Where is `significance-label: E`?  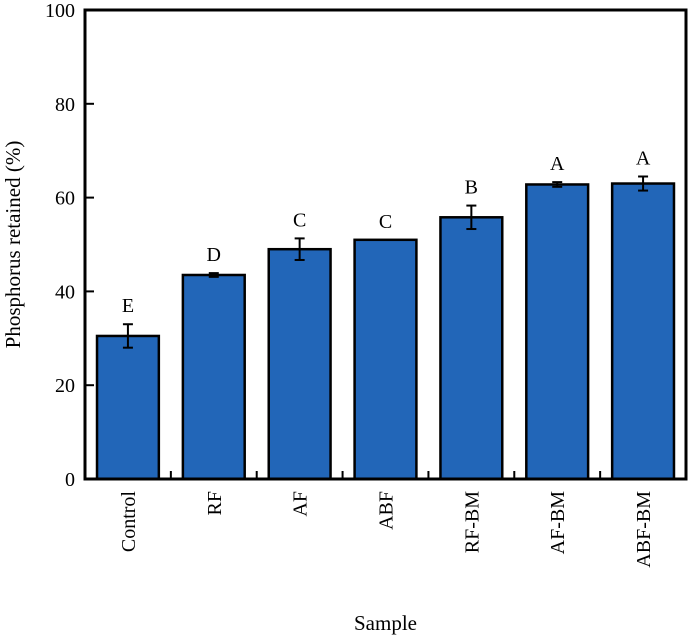 significance-label: E is located at coordinates (128, 306).